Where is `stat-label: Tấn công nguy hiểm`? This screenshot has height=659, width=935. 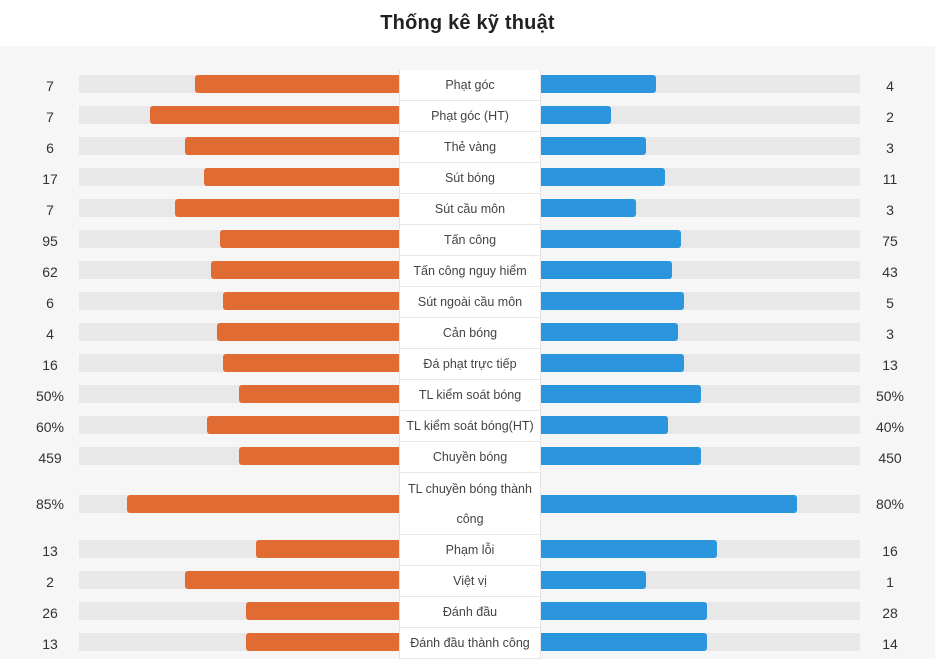 stat-label: Tấn công nguy hiểm is located at coordinates (470, 271).